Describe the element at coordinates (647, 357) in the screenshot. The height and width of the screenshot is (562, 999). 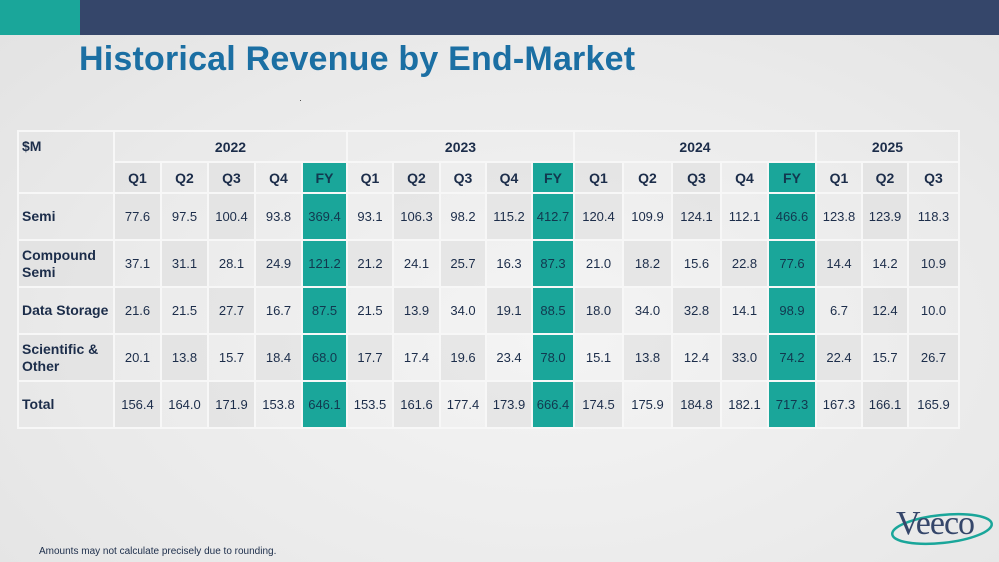
I see `value-cell: 13.8` at that location.